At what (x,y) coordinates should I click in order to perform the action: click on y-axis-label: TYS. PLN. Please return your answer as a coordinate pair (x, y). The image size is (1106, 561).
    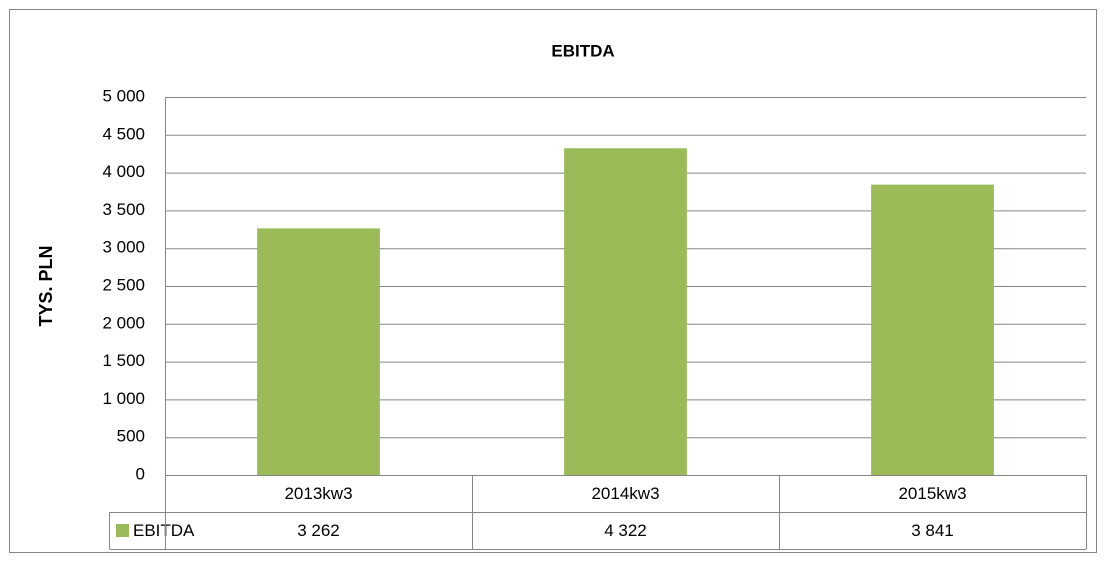
    Looking at the image, I should click on (46, 285).